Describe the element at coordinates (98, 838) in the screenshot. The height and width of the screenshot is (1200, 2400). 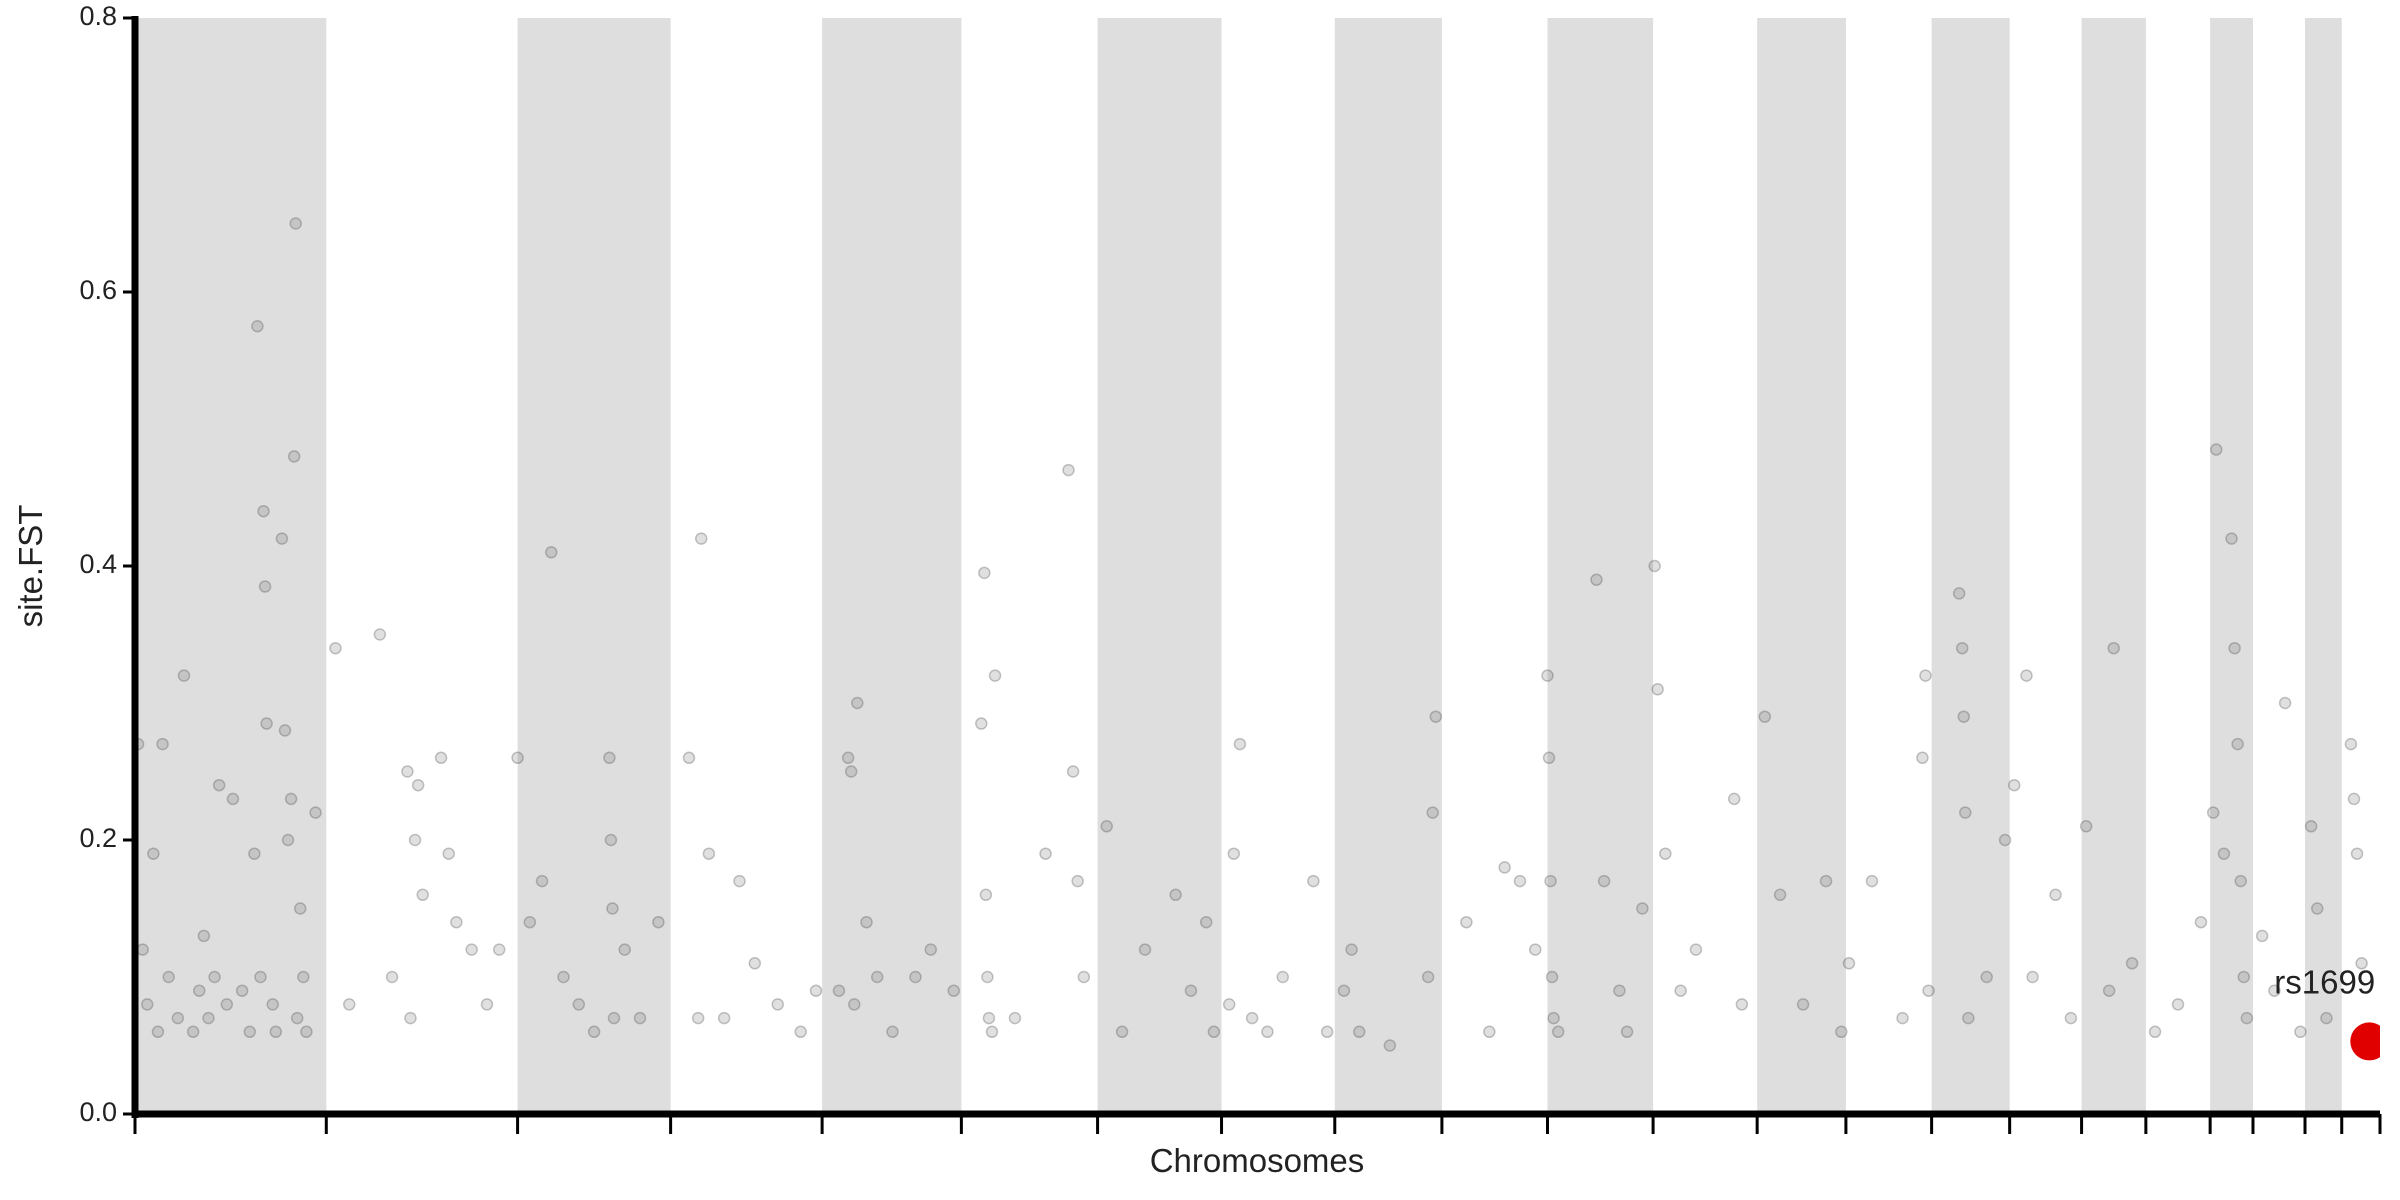
I see `y-tick-label: 0.2` at that location.